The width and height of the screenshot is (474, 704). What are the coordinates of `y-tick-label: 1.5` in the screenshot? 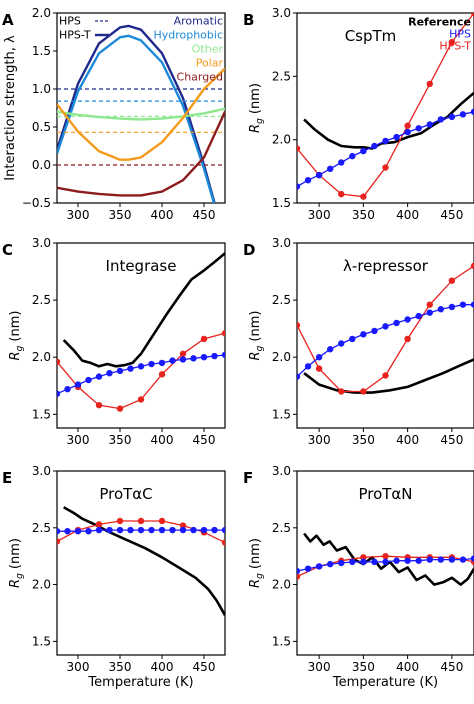 It's located at (41, 641).